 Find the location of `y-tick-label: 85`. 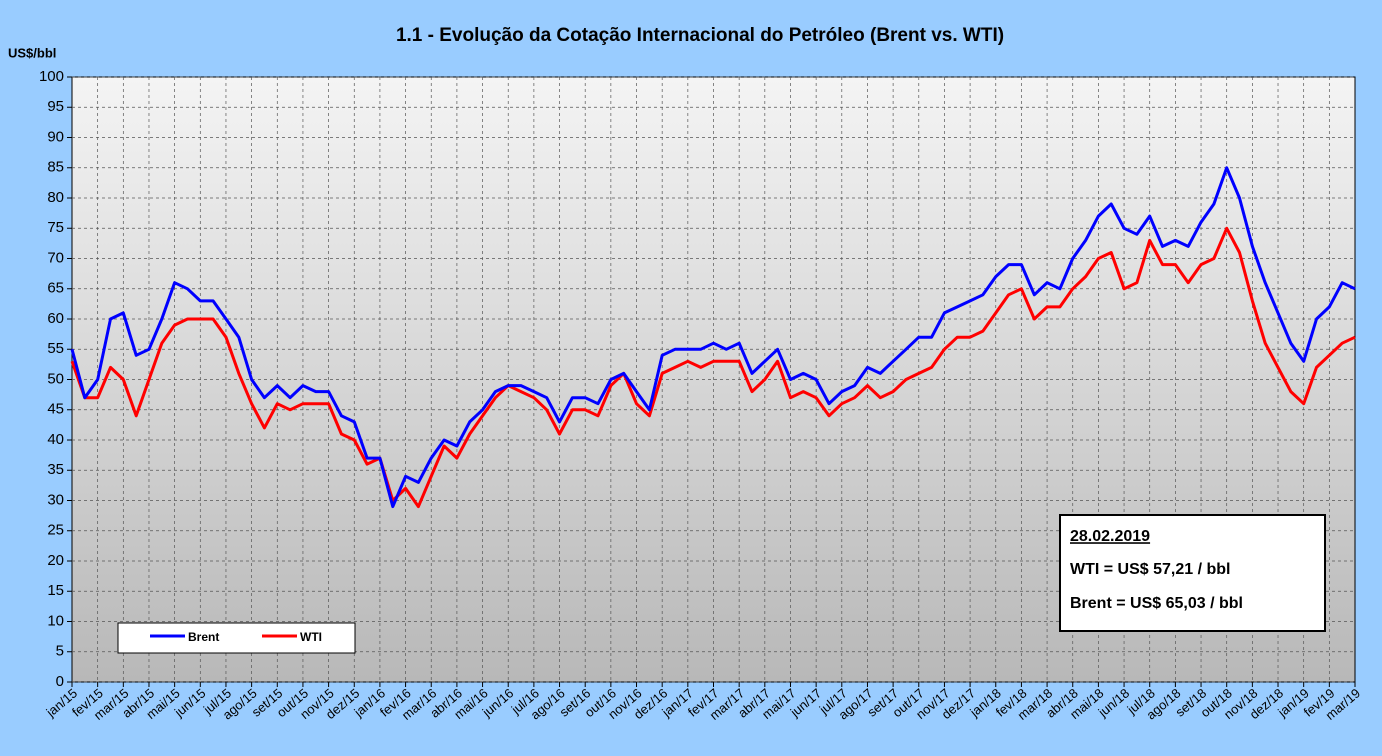

y-tick-label: 85 is located at coordinates (55, 167).